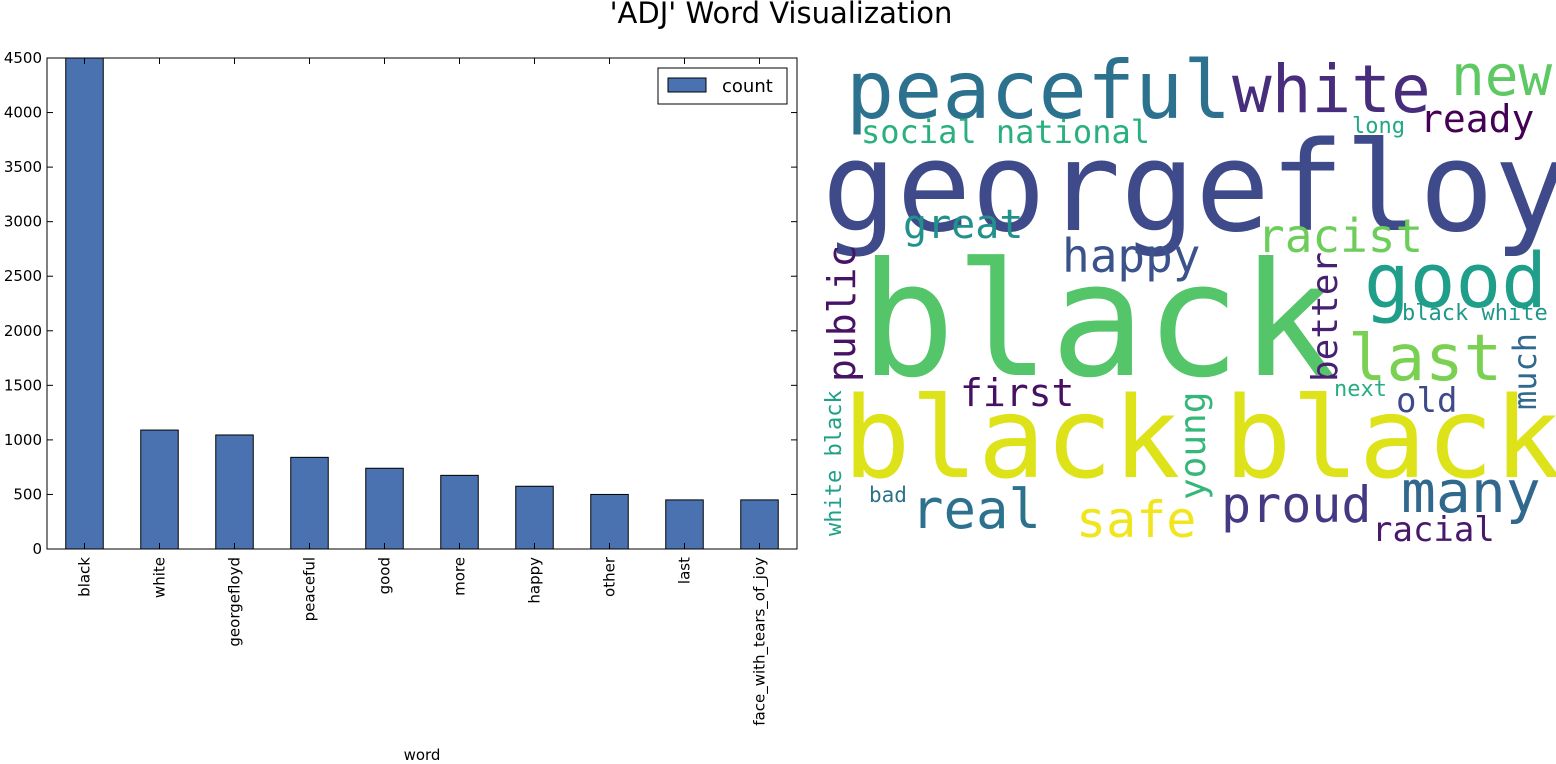 Image resolution: width=1556 pixels, height=764 pixels. What do you see at coordinates (609, 521) in the screenshot?
I see `bar-other` at bounding box center [609, 521].